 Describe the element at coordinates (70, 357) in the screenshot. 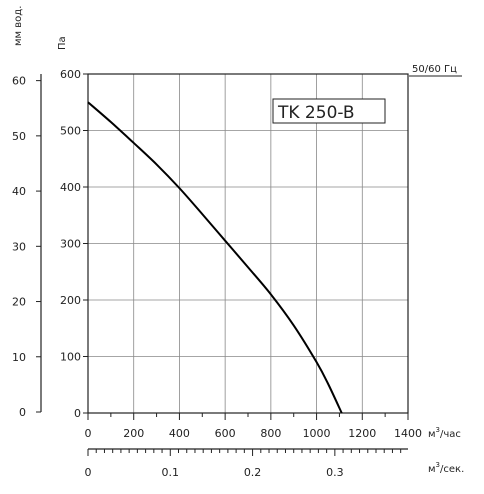

I see `y-primary-tick-label: 100` at that location.